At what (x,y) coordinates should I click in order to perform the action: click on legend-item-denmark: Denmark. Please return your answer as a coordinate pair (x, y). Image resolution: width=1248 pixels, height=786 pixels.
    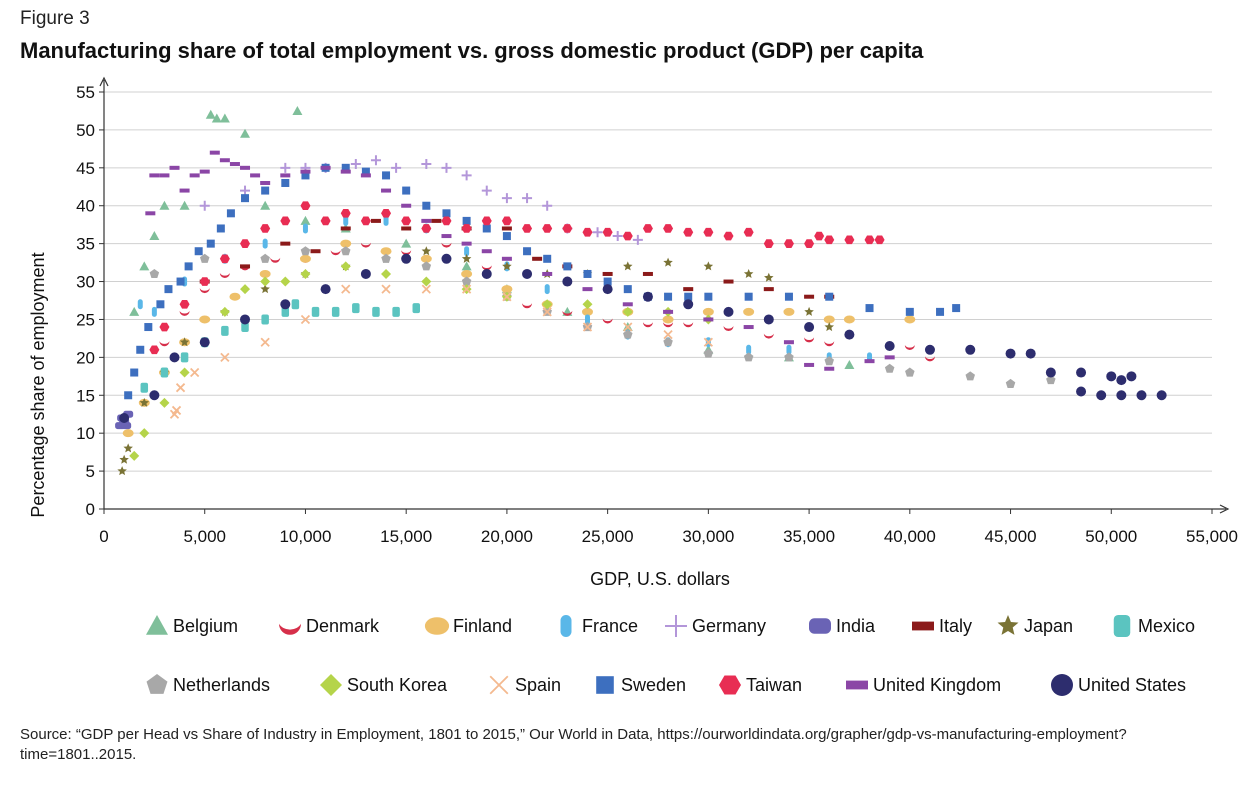
    Looking at the image, I should click on (329, 626).